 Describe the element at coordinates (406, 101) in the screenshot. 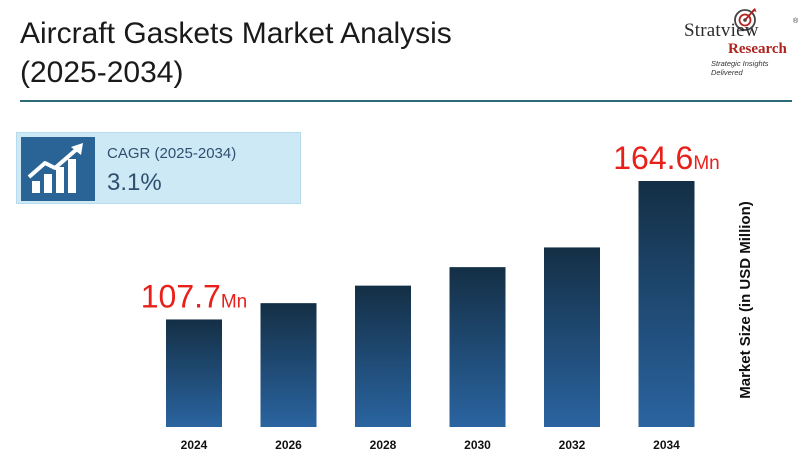

I see `title-divider` at that location.